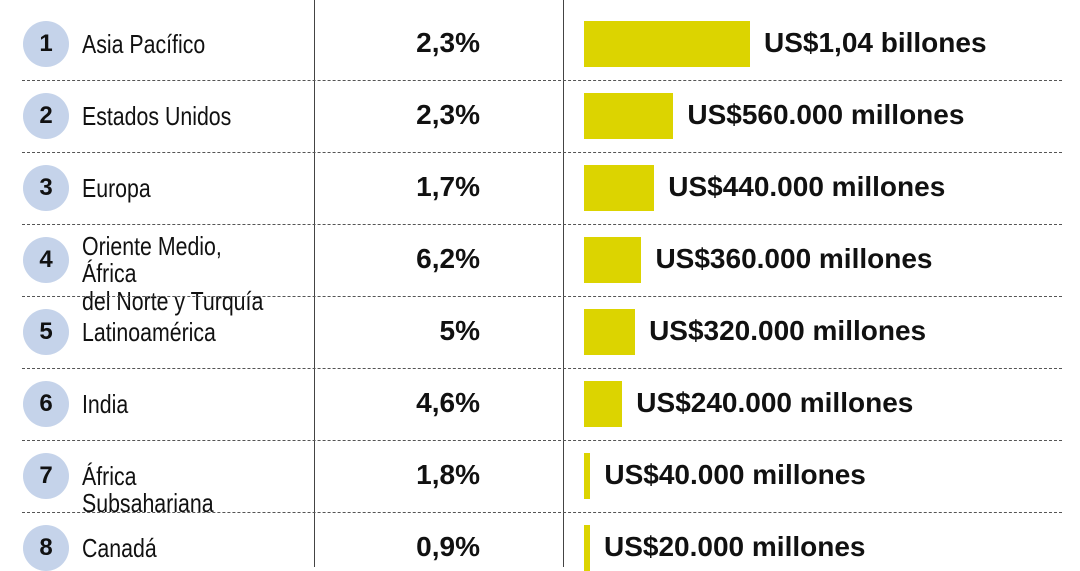 Image resolution: width=1080 pixels, height=571 pixels. I want to click on growth-percent: 0,9%, so click(448, 546).